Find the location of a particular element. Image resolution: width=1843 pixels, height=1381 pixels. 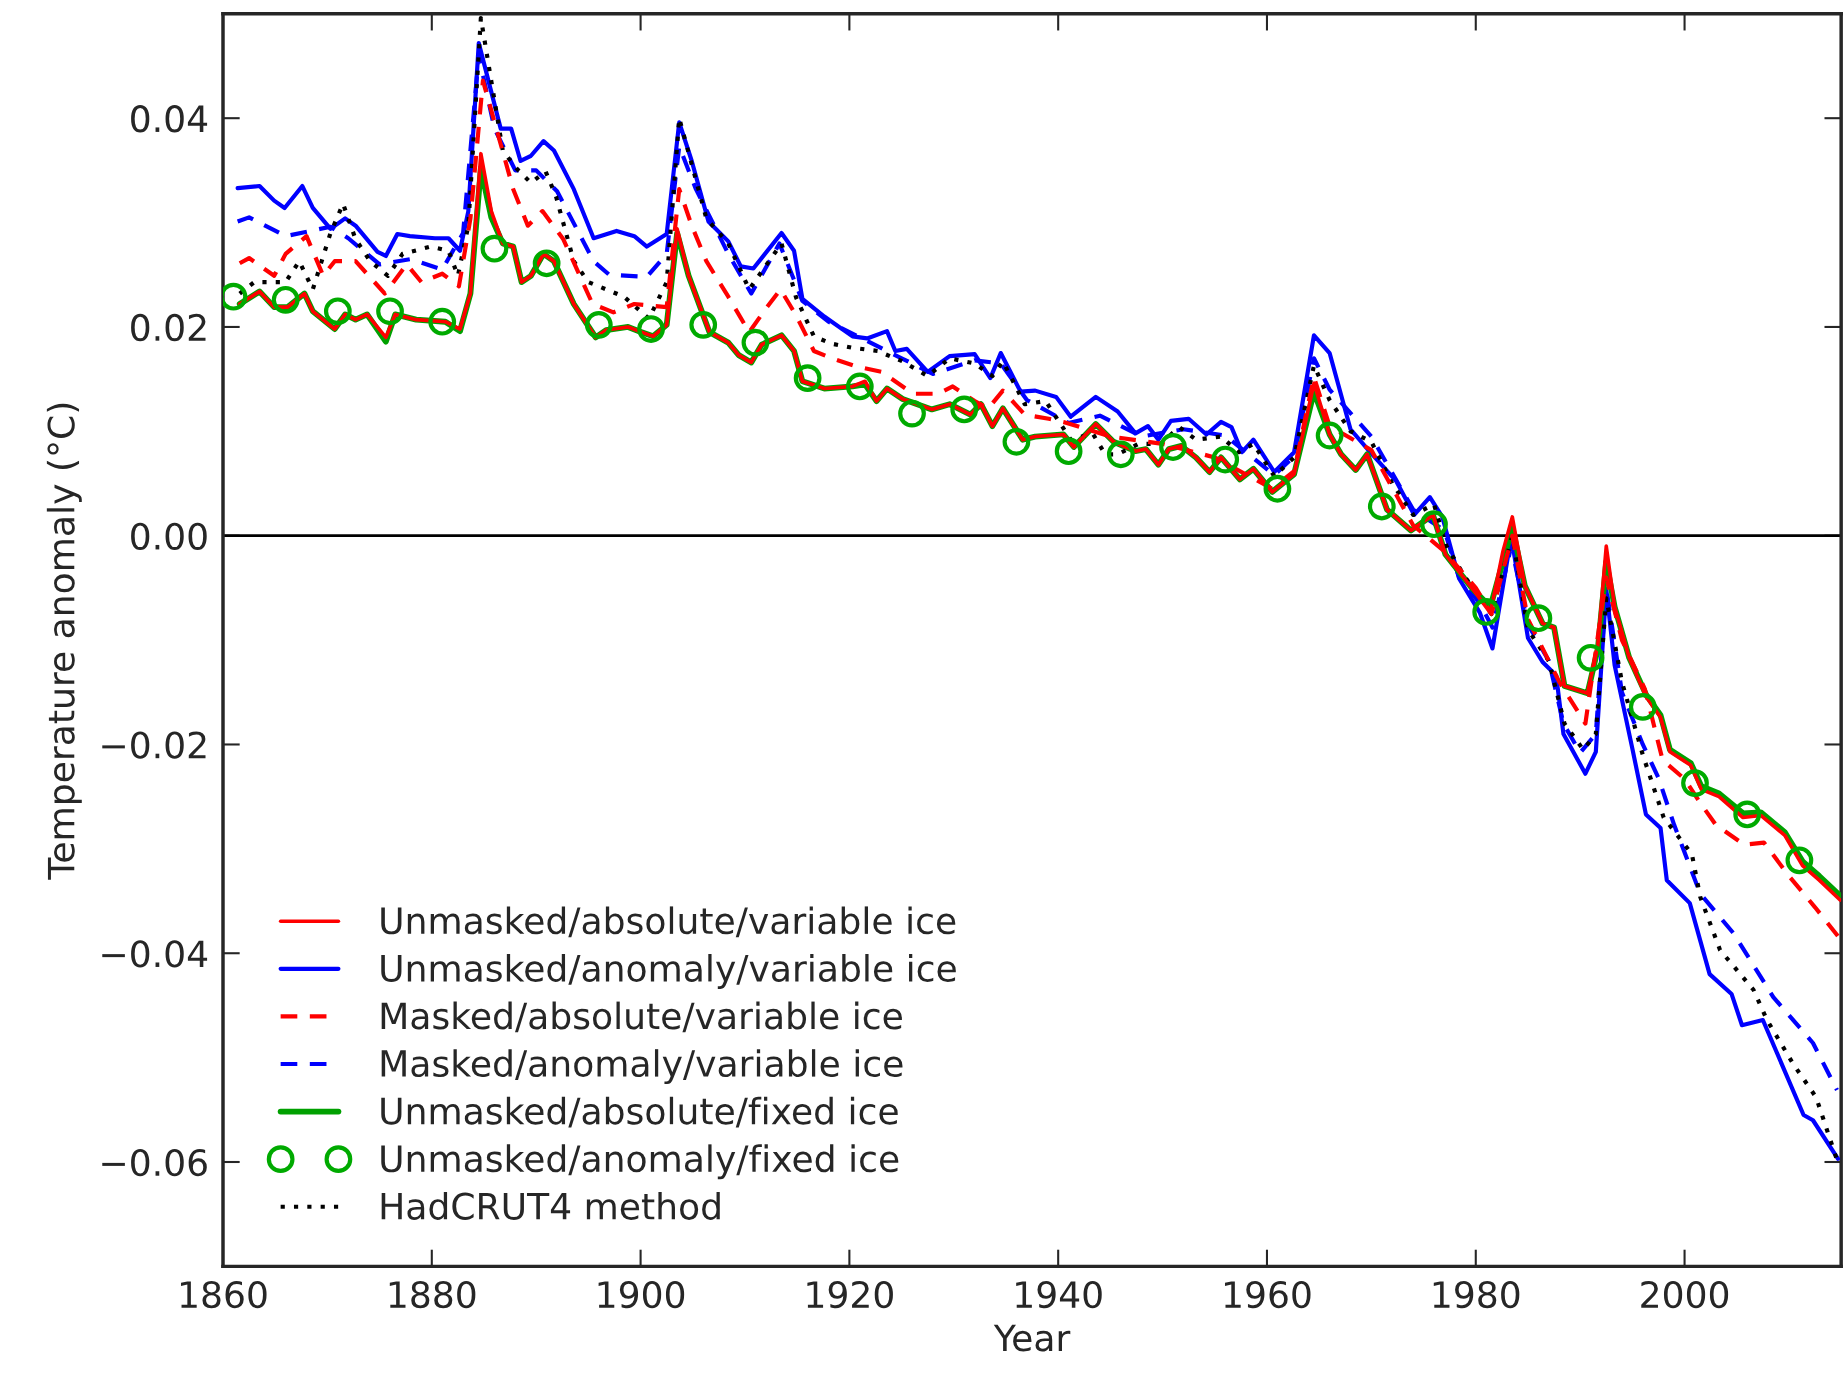

y-tick-label: −0.06 is located at coordinates (154, 1162).